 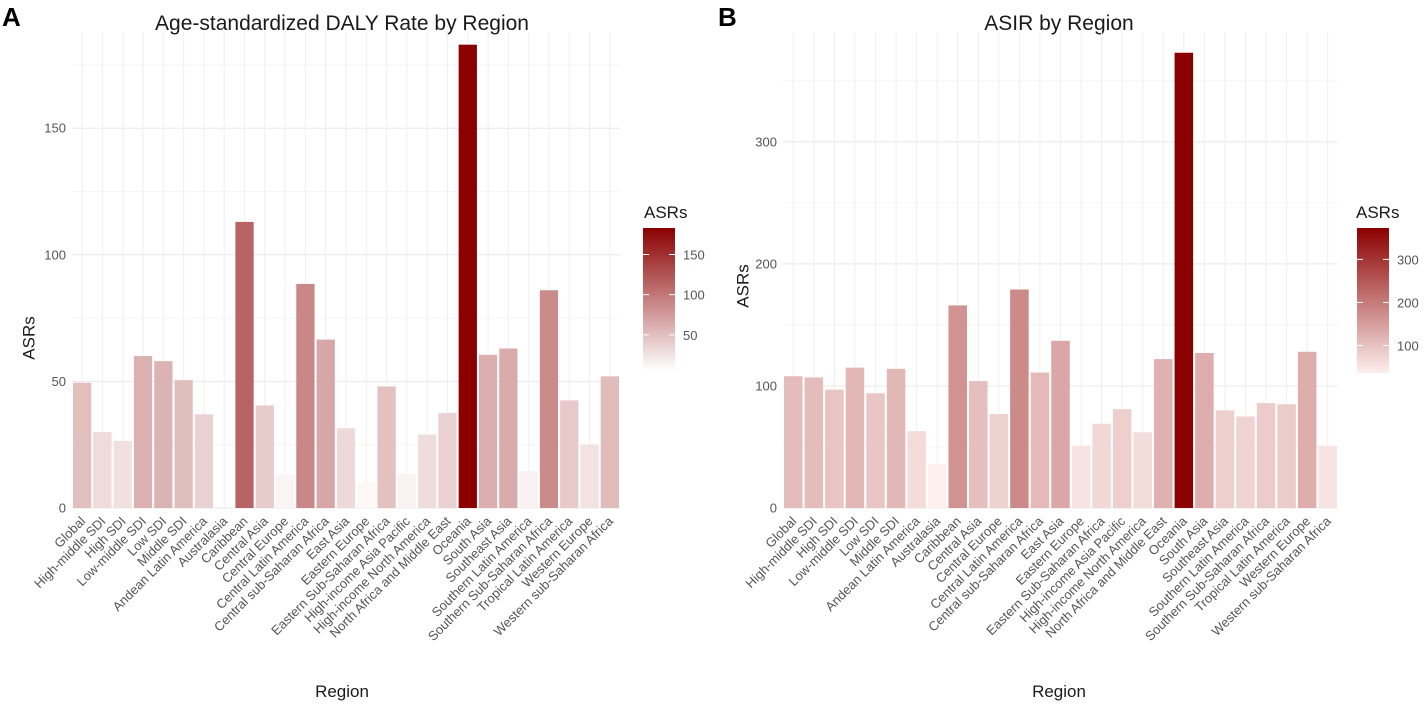 What do you see at coordinates (766, 263) in the screenshot?
I see `y-tick-label: 200` at bounding box center [766, 263].